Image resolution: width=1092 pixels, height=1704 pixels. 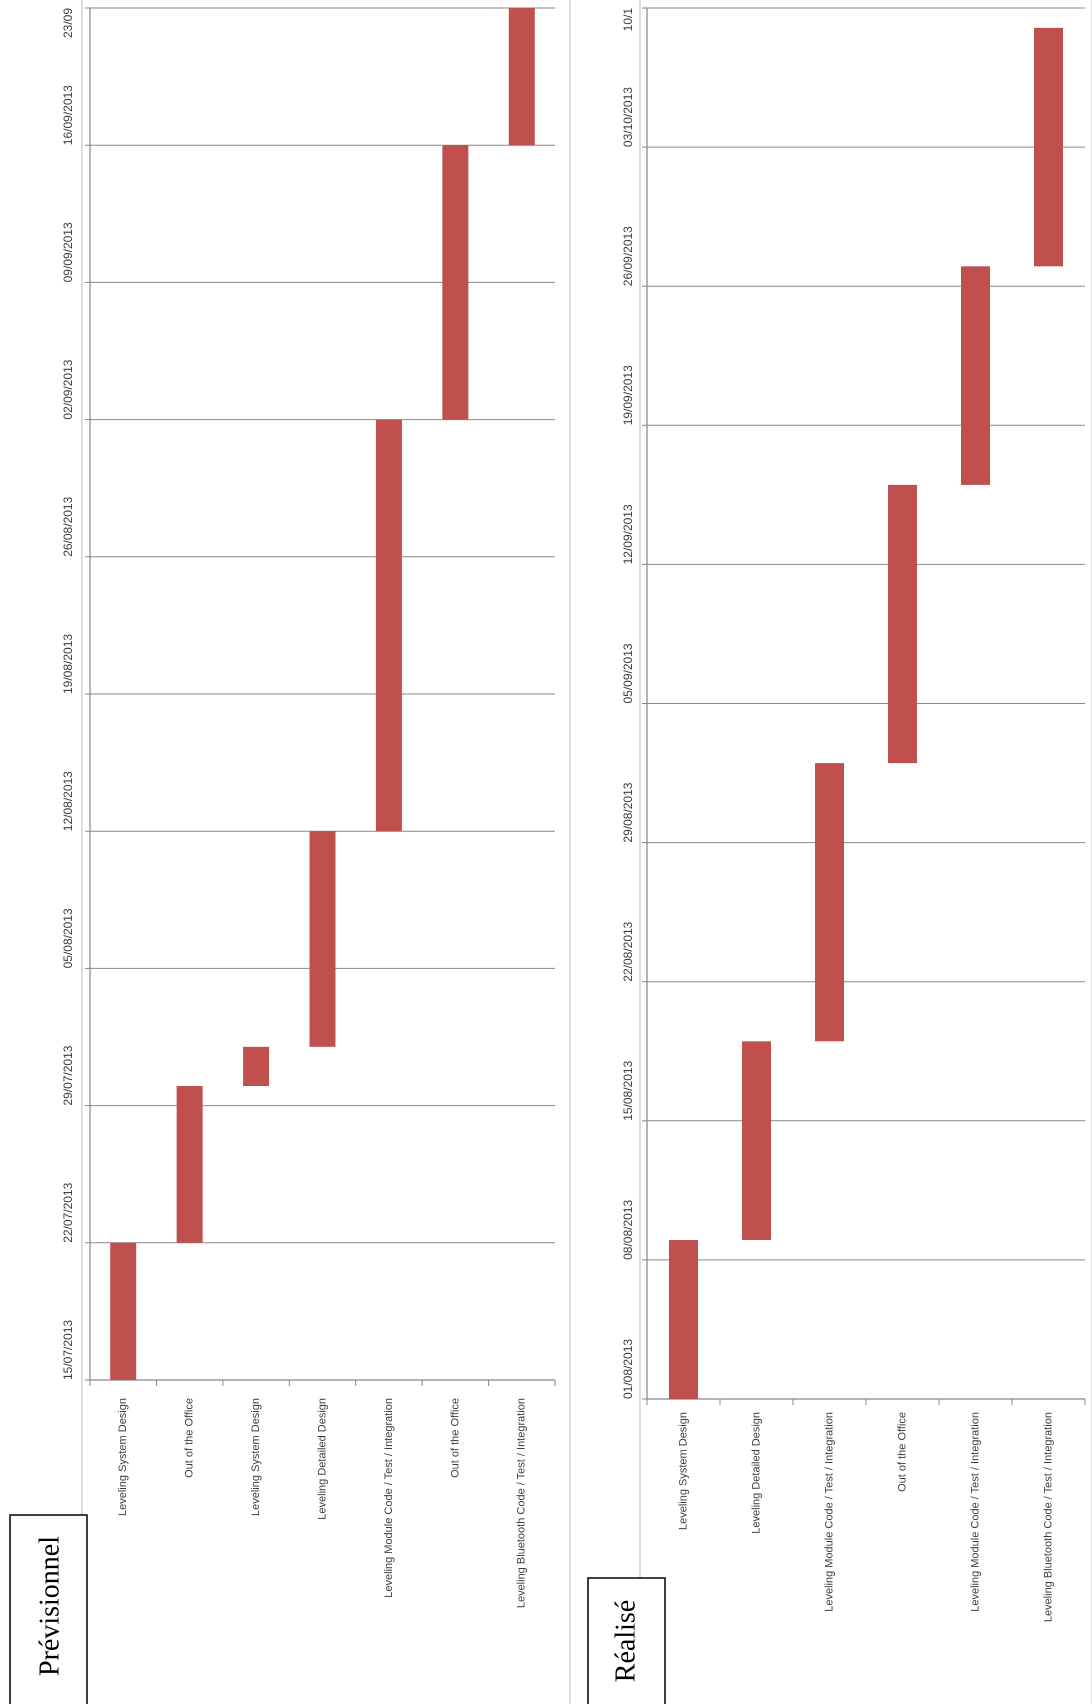 What do you see at coordinates (68, 526) in the screenshot?
I see `date-tick-label: 26/08/2013` at bounding box center [68, 526].